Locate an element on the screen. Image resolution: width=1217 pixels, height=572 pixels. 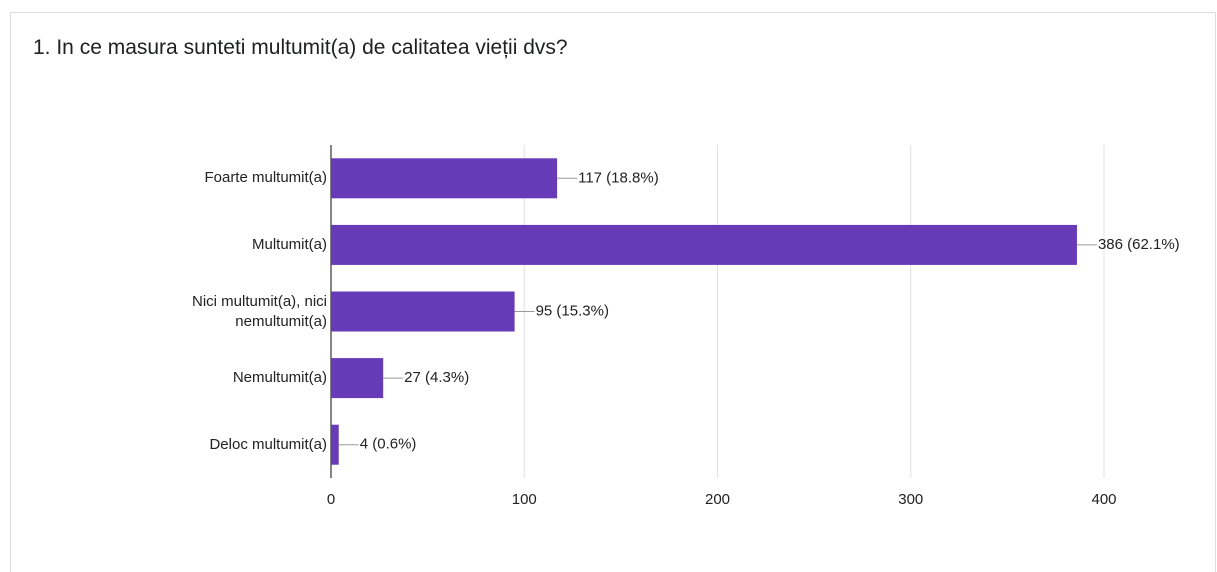
x-tick-label: 300 is located at coordinates (910, 499).